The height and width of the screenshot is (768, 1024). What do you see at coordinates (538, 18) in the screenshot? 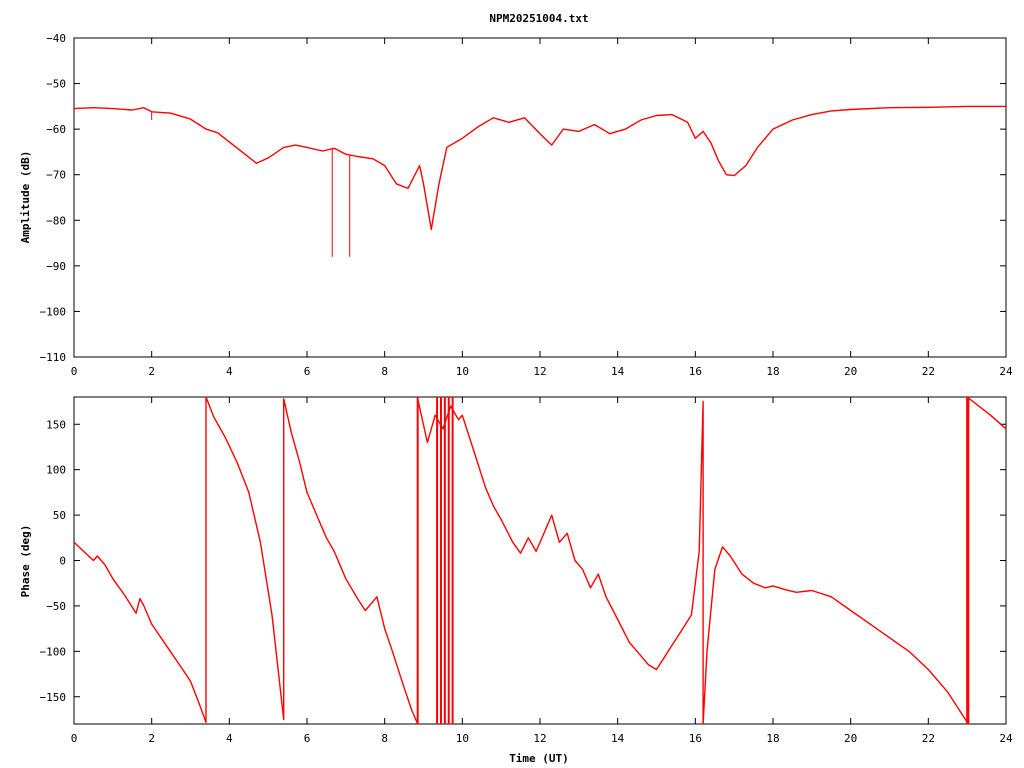
I see `chart-title: NPM20251004.txt` at bounding box center [538, 18].